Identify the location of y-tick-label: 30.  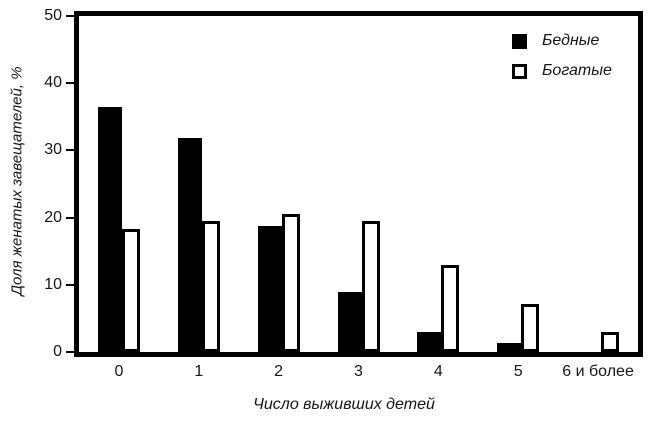
(53, 150).